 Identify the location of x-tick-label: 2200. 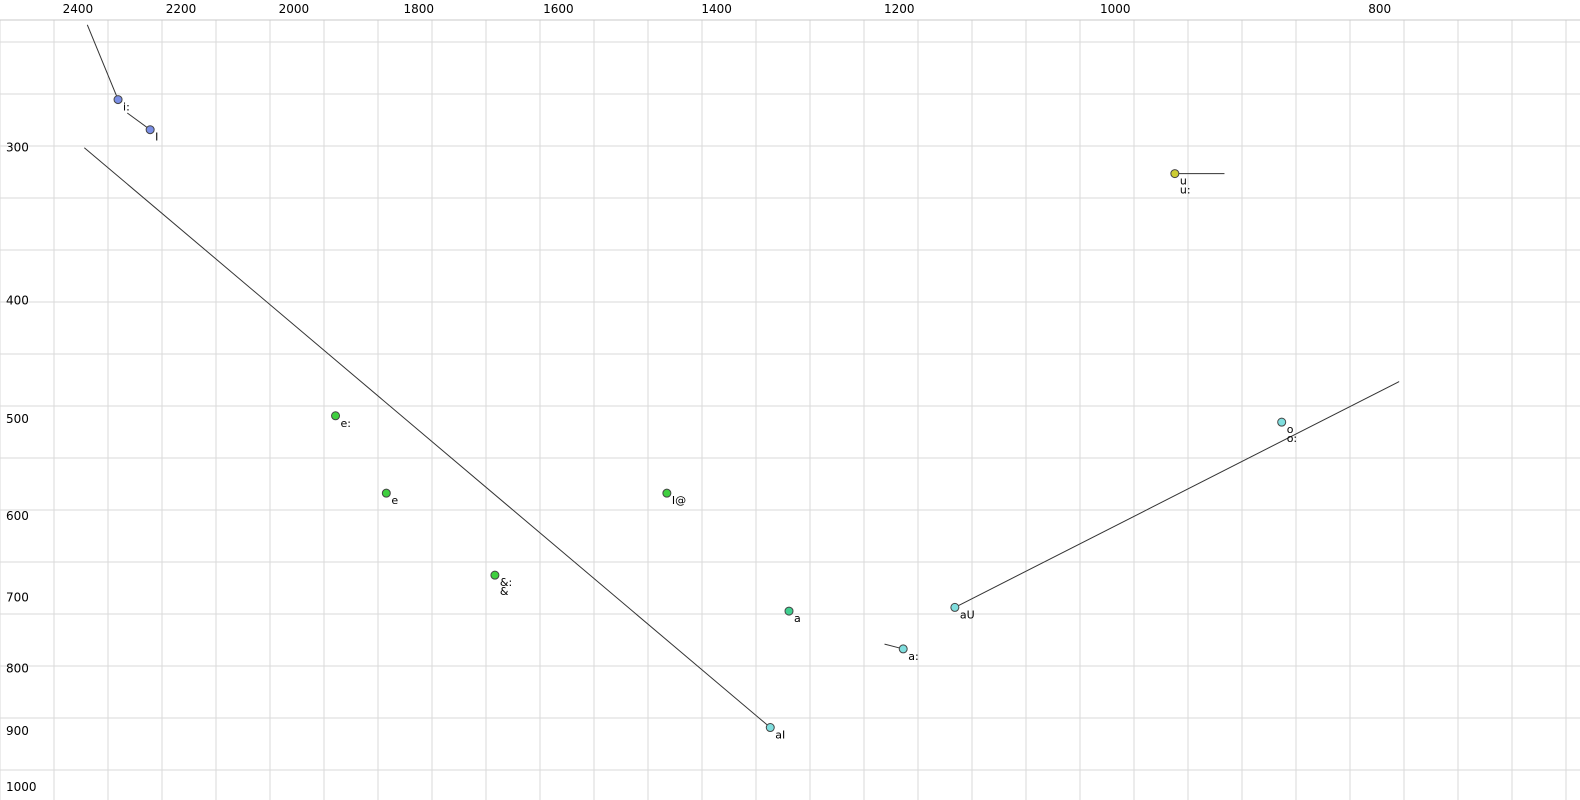
(181, 9).